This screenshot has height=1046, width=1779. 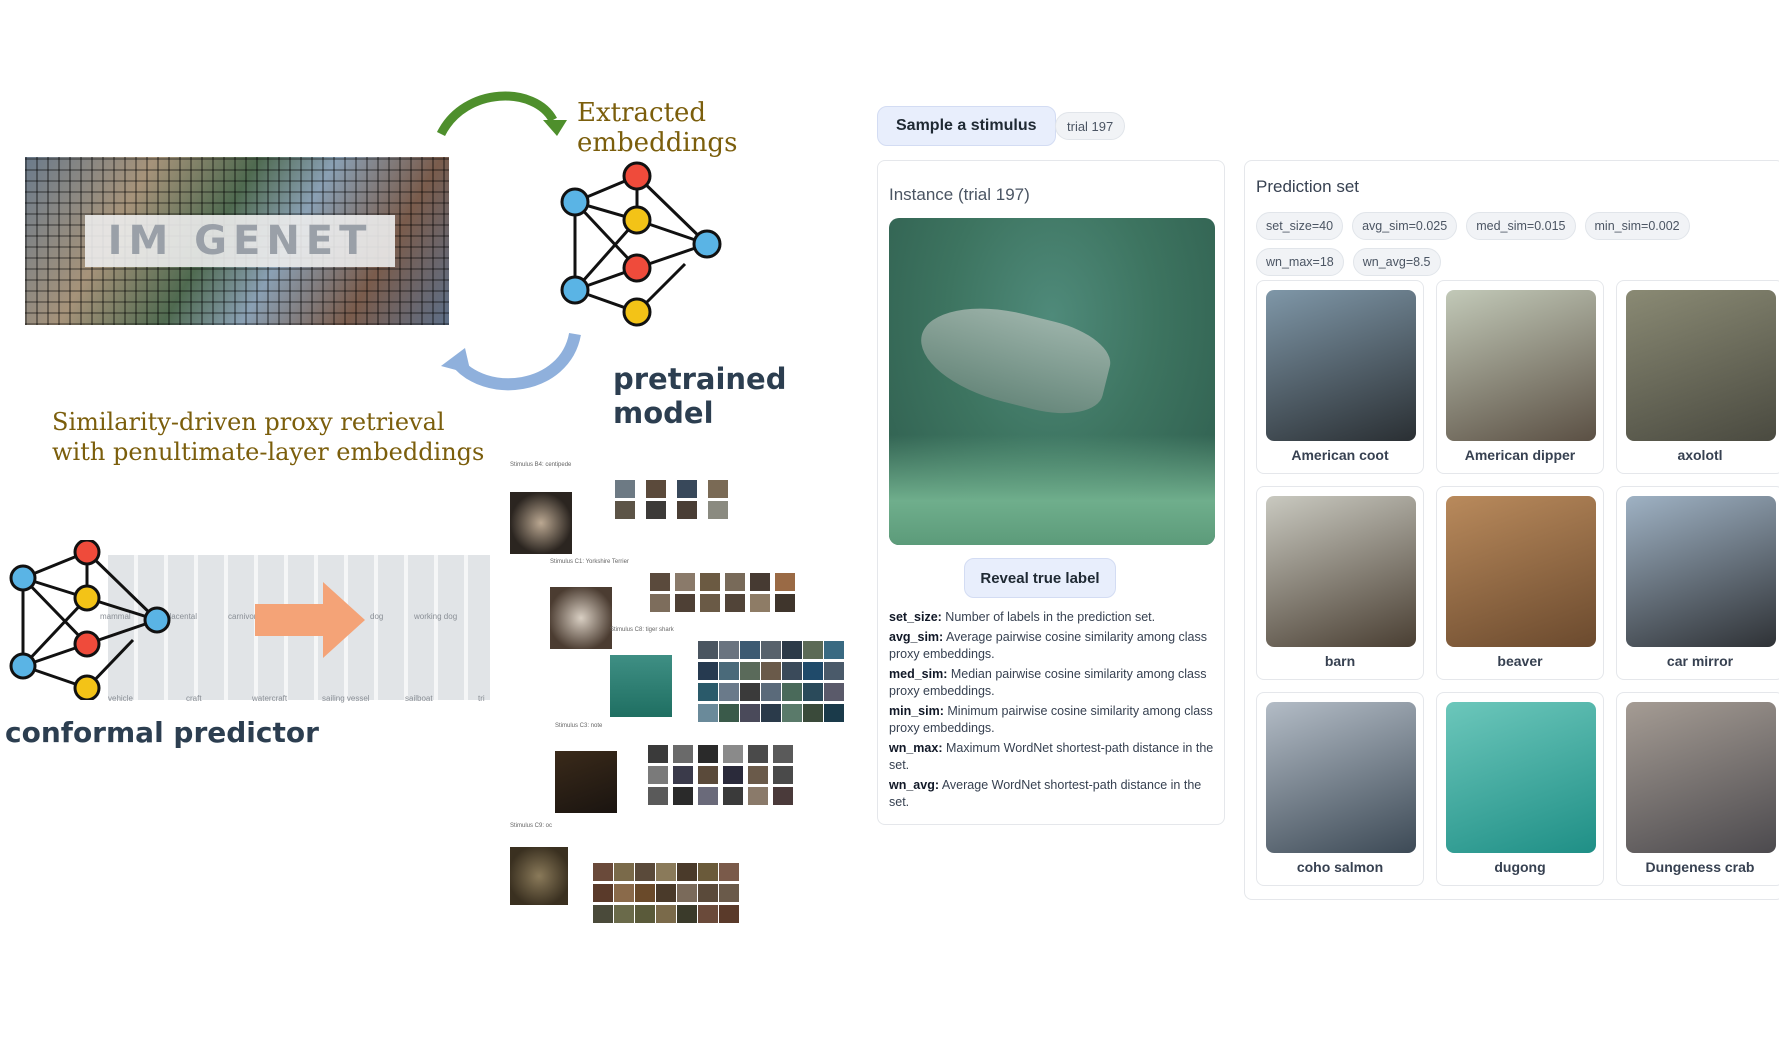 What do you see at coordinates (115, 616) in the screenshot?
I see `hierarchy-label-mammal: mammal` at bounding box center [115, 616].